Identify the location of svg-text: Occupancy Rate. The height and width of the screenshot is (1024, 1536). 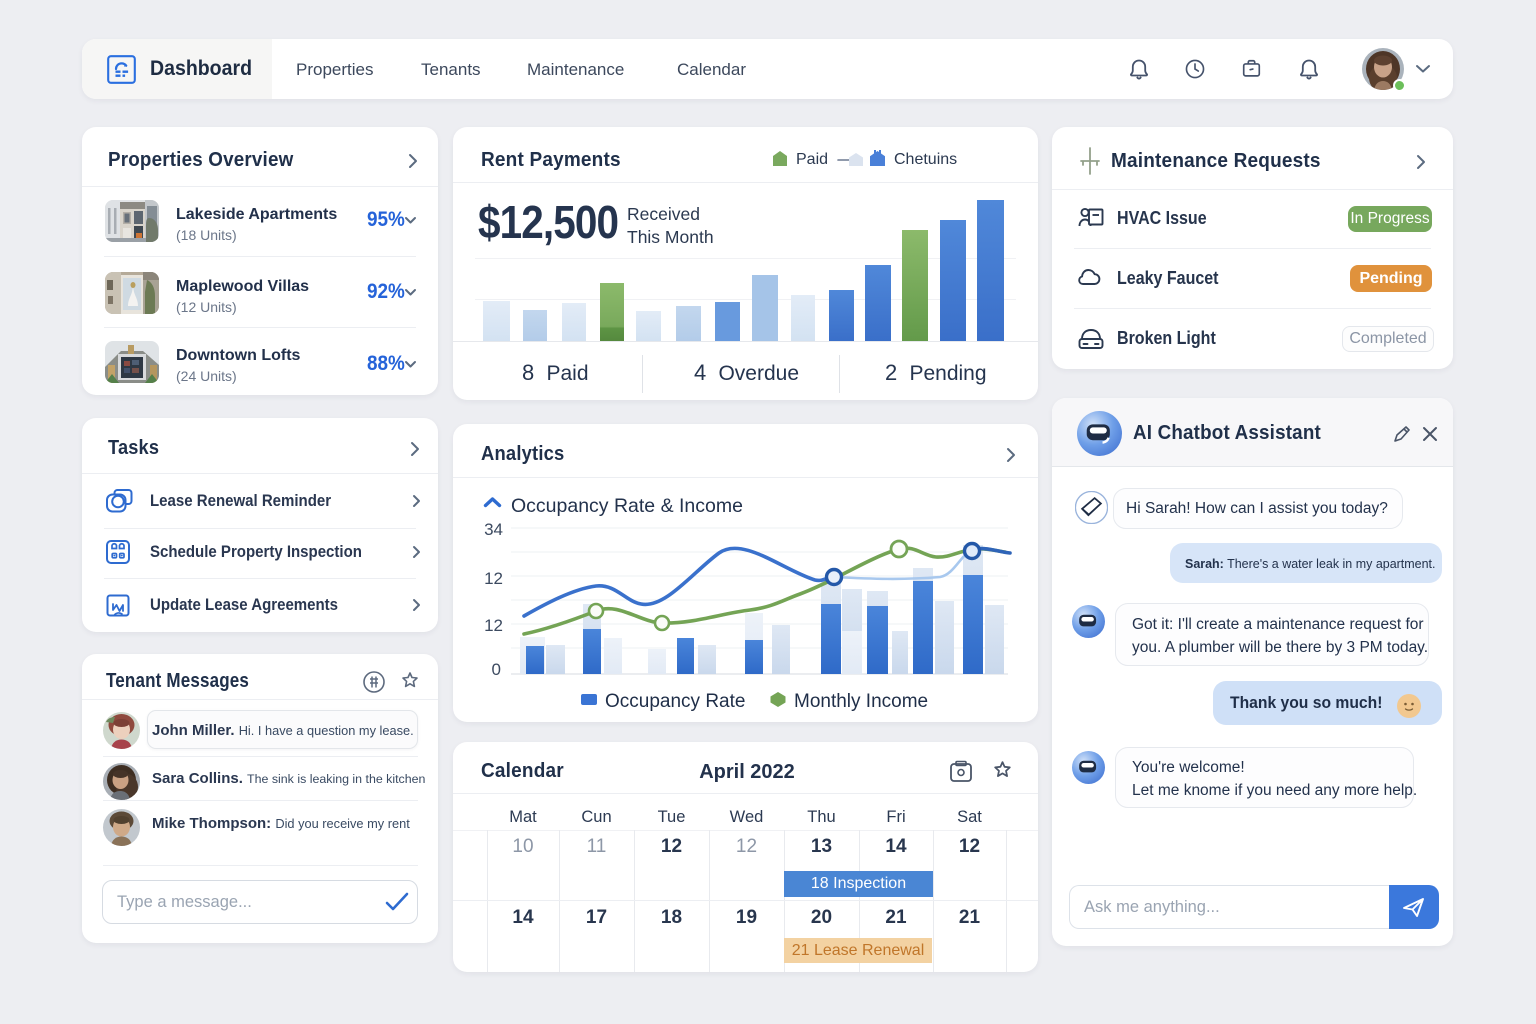
(675, 701).